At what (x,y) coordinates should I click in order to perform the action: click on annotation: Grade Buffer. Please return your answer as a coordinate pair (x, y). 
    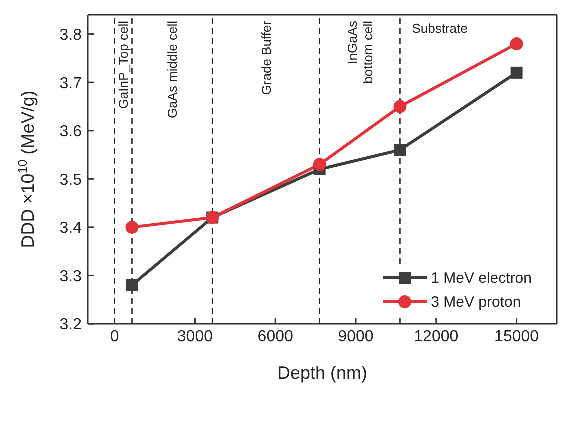
    Looking at the image, I should click on (266, 58).